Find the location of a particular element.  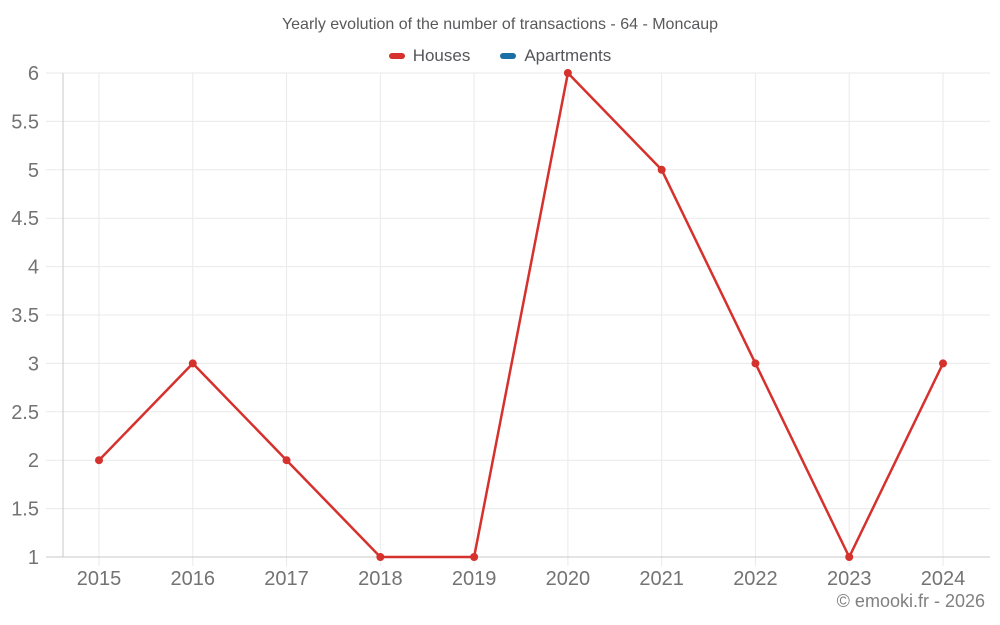

x-axis-tick-label: 2019 is located at coordinates (474, 579).